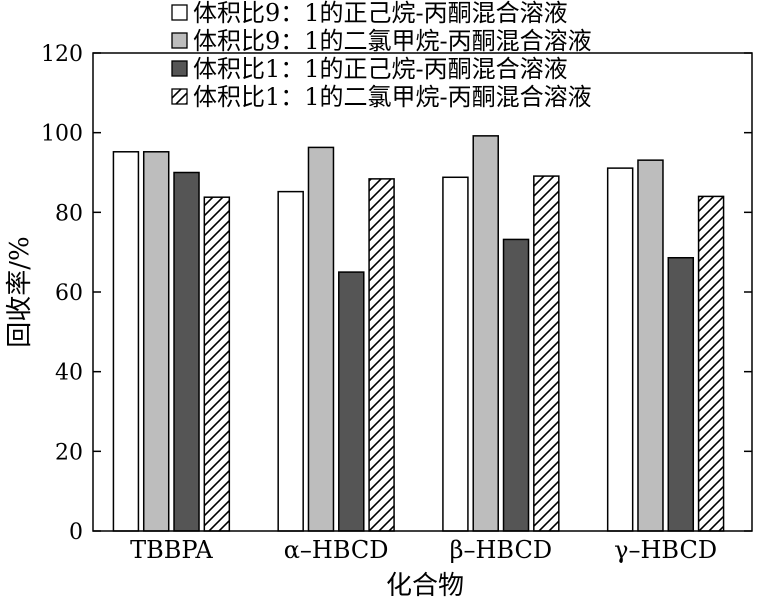 This screenshot has height=605, width=760. Describe the element at coordinates (392, 41) in the screenshot. I see `legend-label-2: 体积比9：1的二氯甲烷-丙酮混合溶液` at that location.